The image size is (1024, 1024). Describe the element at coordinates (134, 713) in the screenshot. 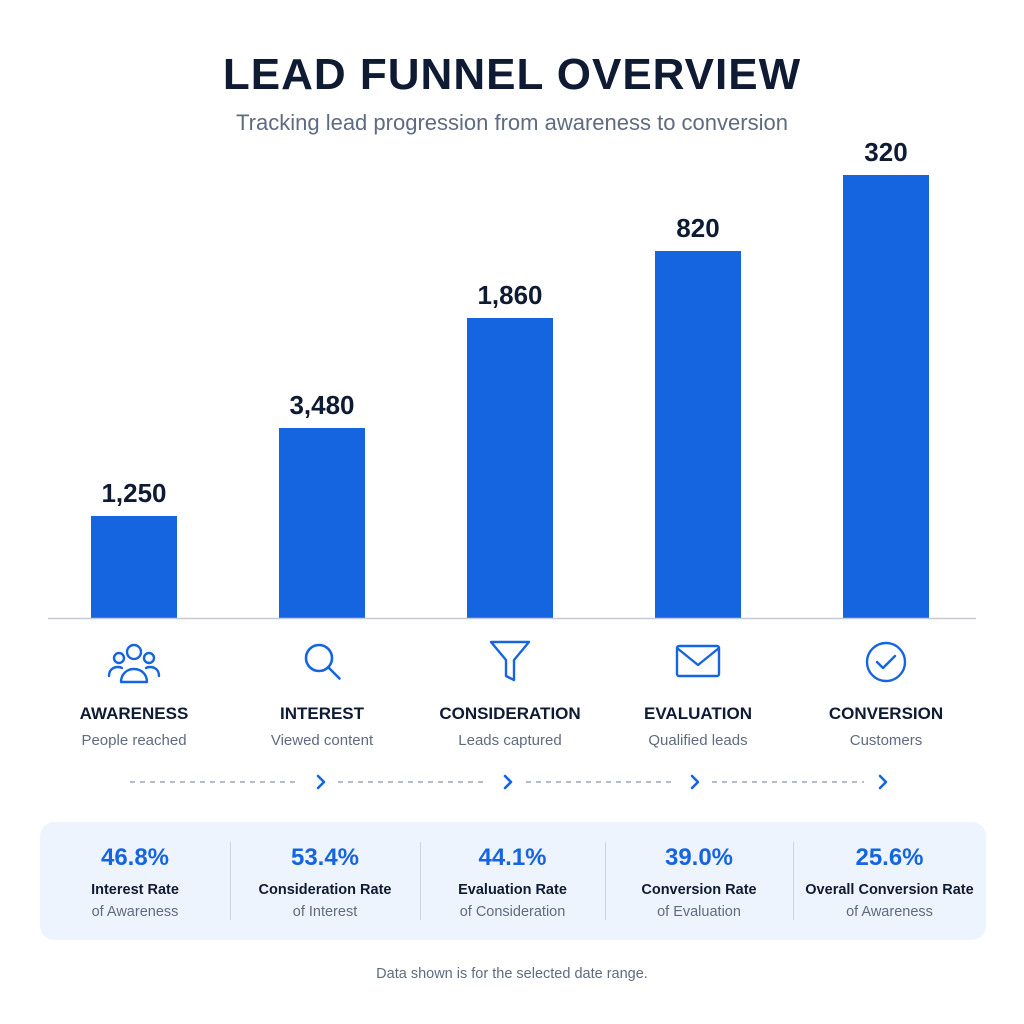

I see `stage-name: AWARENESS` at that location.